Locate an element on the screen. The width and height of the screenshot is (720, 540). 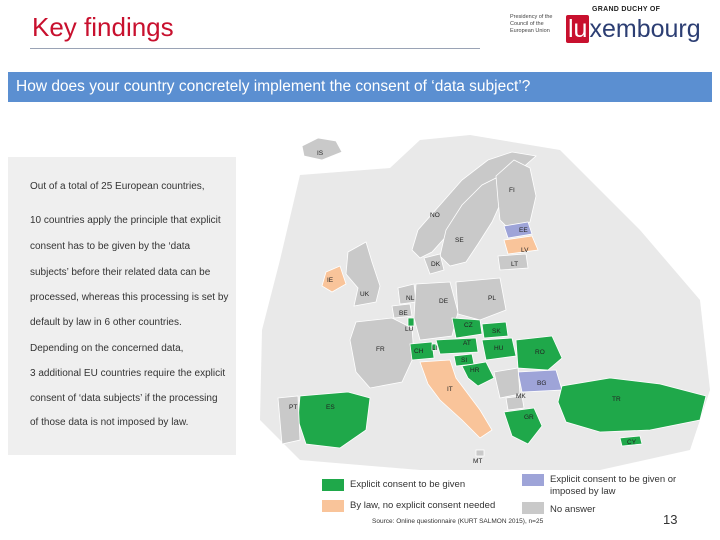
country-hr is located at coordinates (478, 374).